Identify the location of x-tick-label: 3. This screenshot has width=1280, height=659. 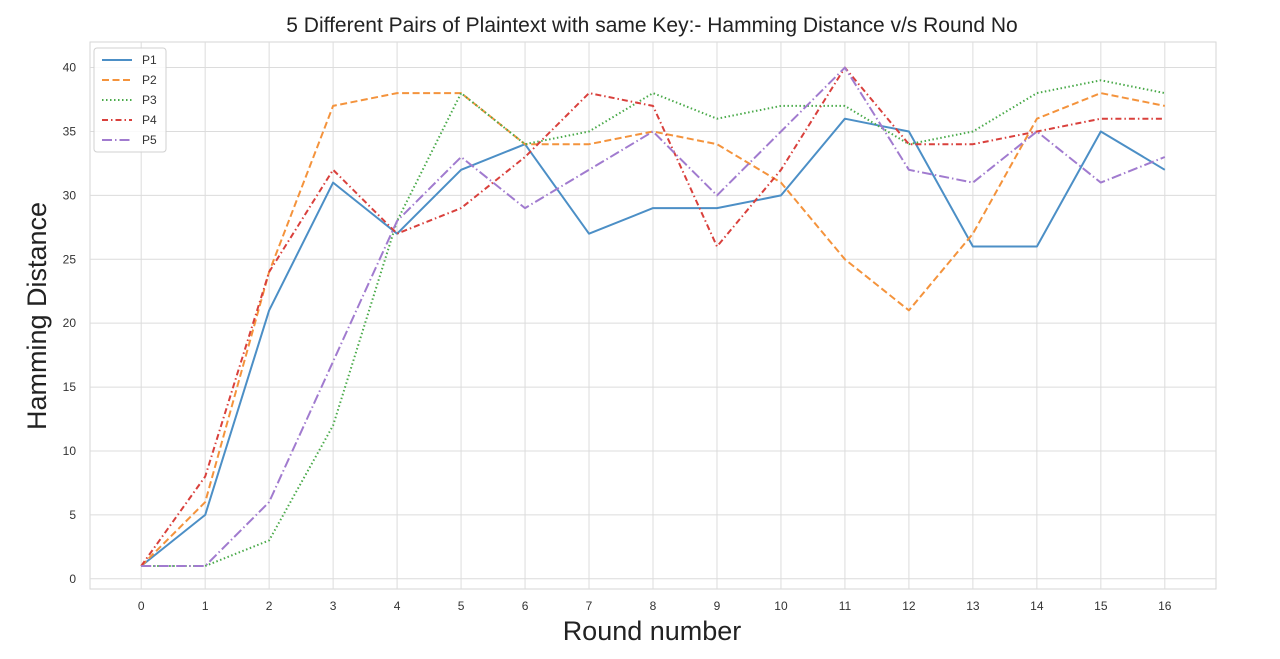
(333, 606).